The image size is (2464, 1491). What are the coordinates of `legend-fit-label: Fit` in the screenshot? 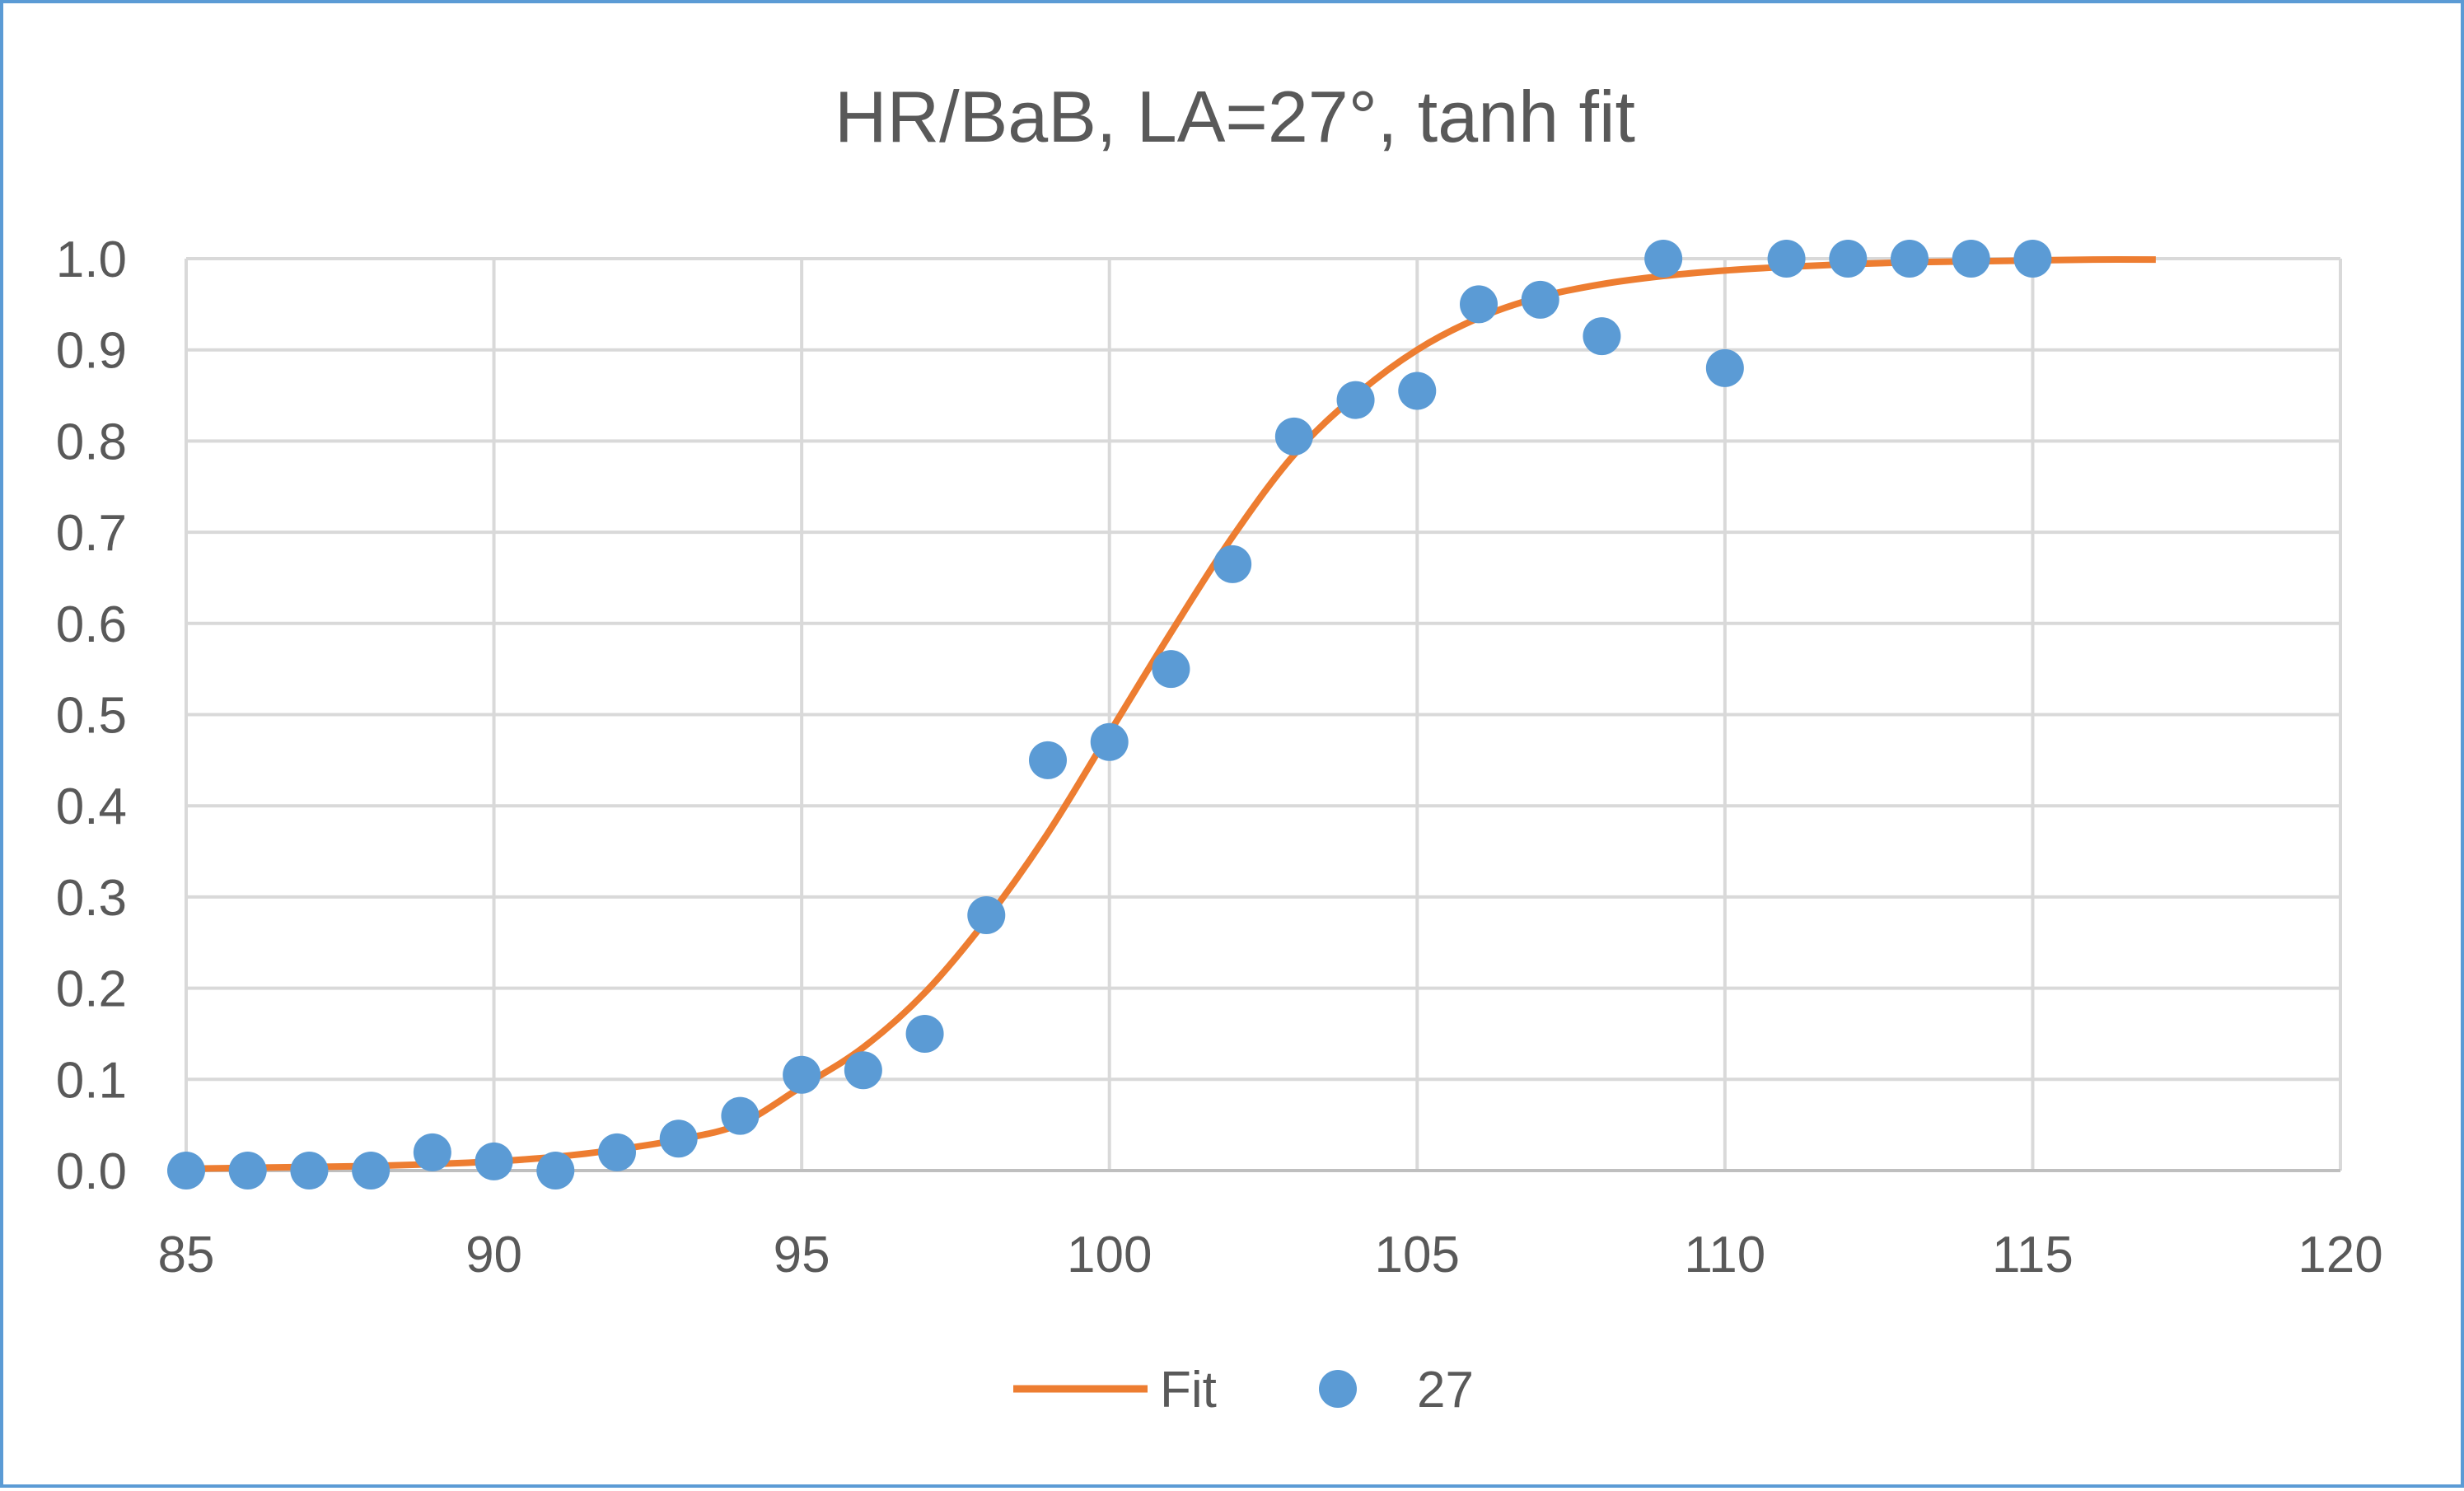 It's located at (1188, 1391).